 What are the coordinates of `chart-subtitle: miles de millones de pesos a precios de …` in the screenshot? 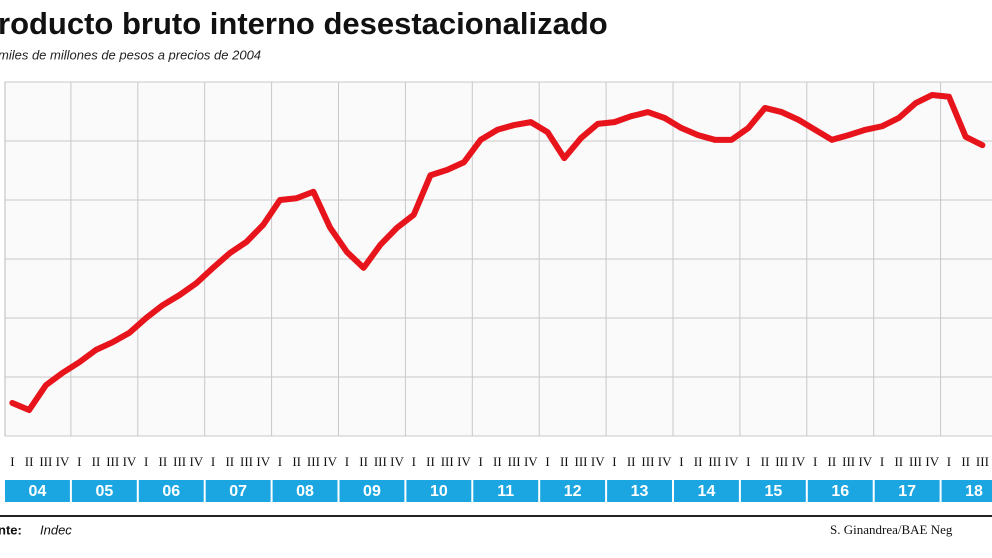 It's located at (130, 54).